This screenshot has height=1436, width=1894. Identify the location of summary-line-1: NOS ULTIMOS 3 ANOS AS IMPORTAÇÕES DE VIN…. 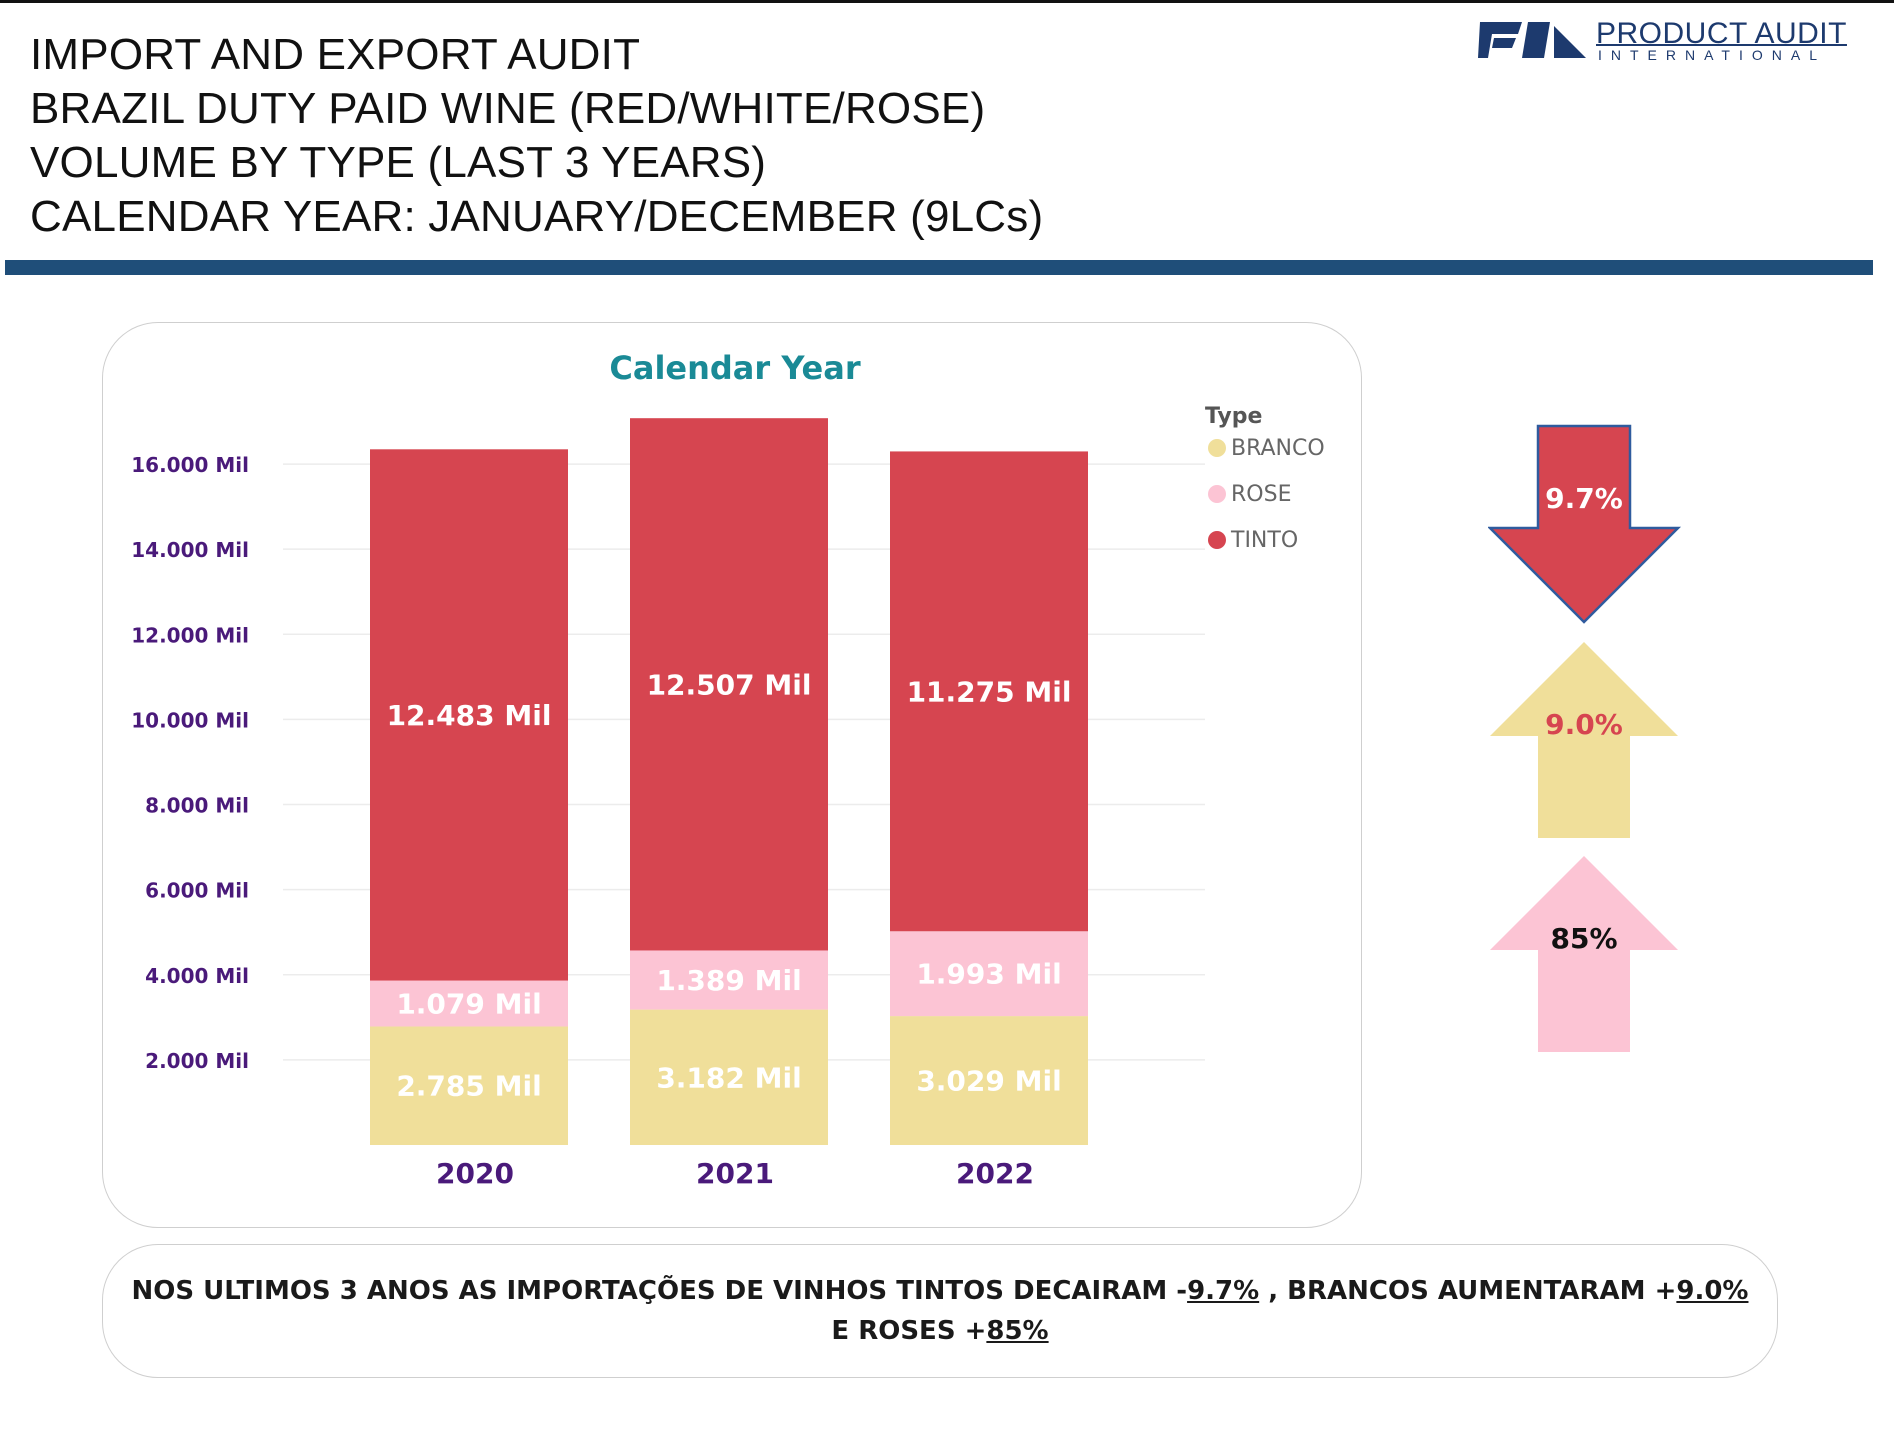
(940, 1291).